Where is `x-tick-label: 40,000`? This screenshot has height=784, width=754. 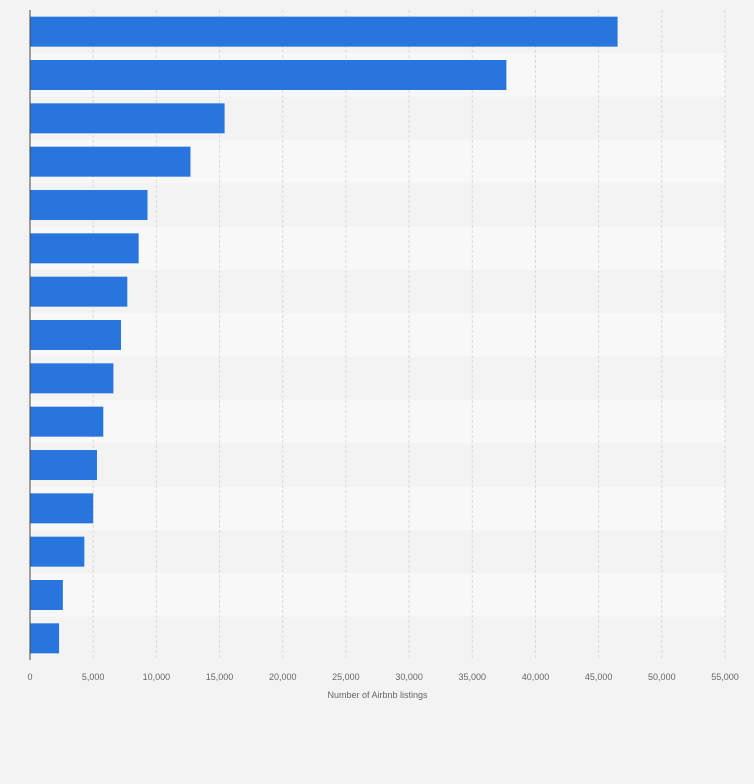
x-tick-label: 40,000 is located at coordinates (536, 677).